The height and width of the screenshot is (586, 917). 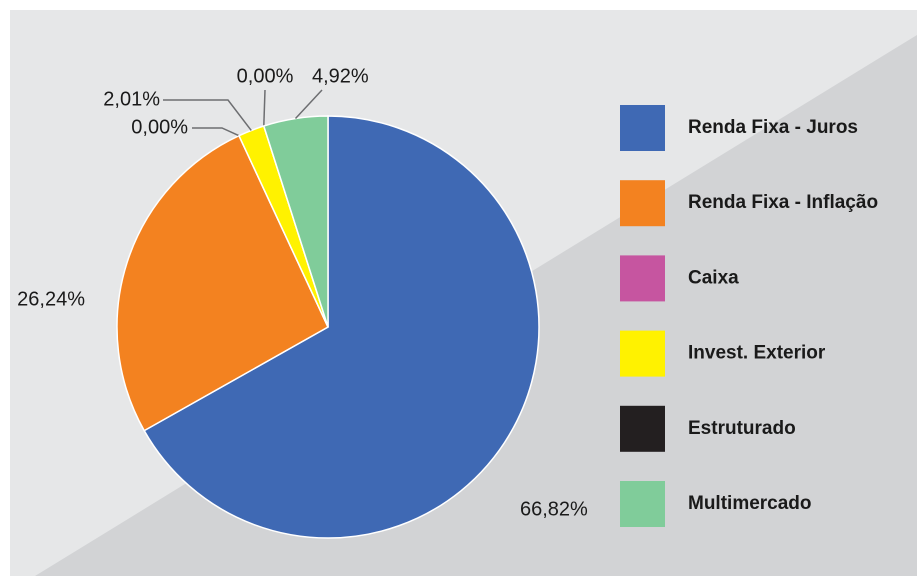 What do you see at coordinates (340, 76) in the screenshot?
I see `value-label: 4,92%` at bounding box center [340, 76].